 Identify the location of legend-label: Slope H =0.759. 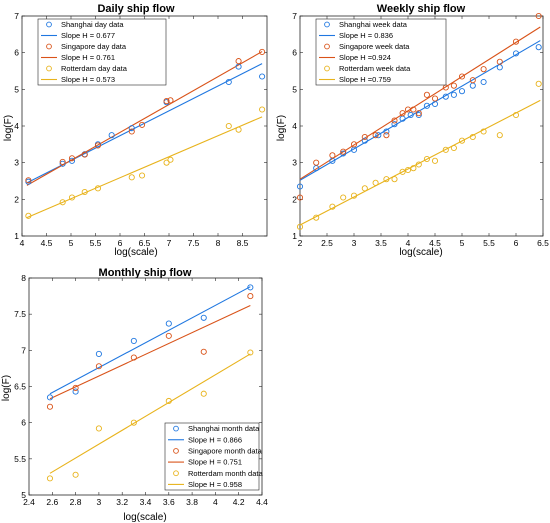
(365, 79).